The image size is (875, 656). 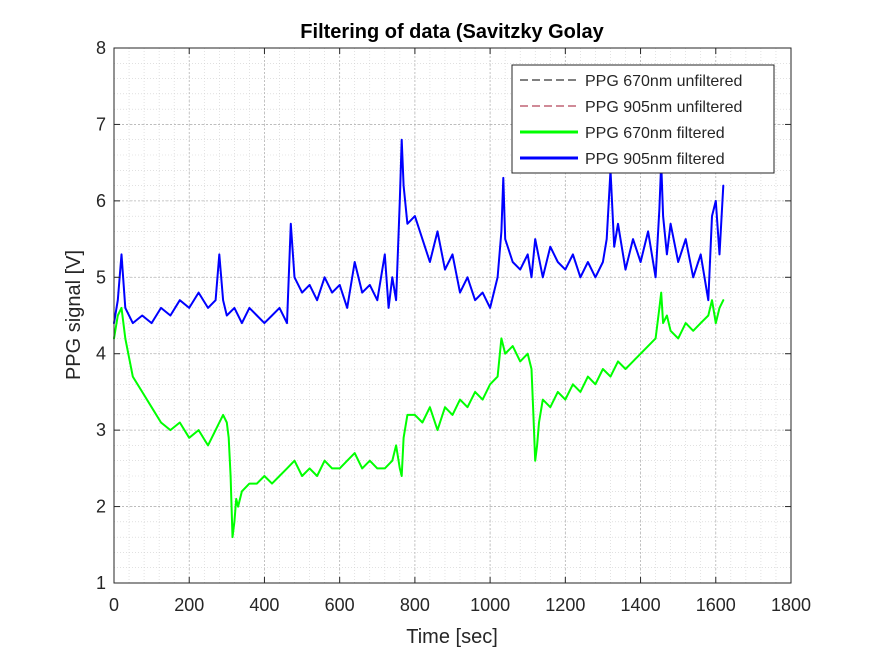 I want to click on y-tick-label: 5, so click(x=101, y=277).